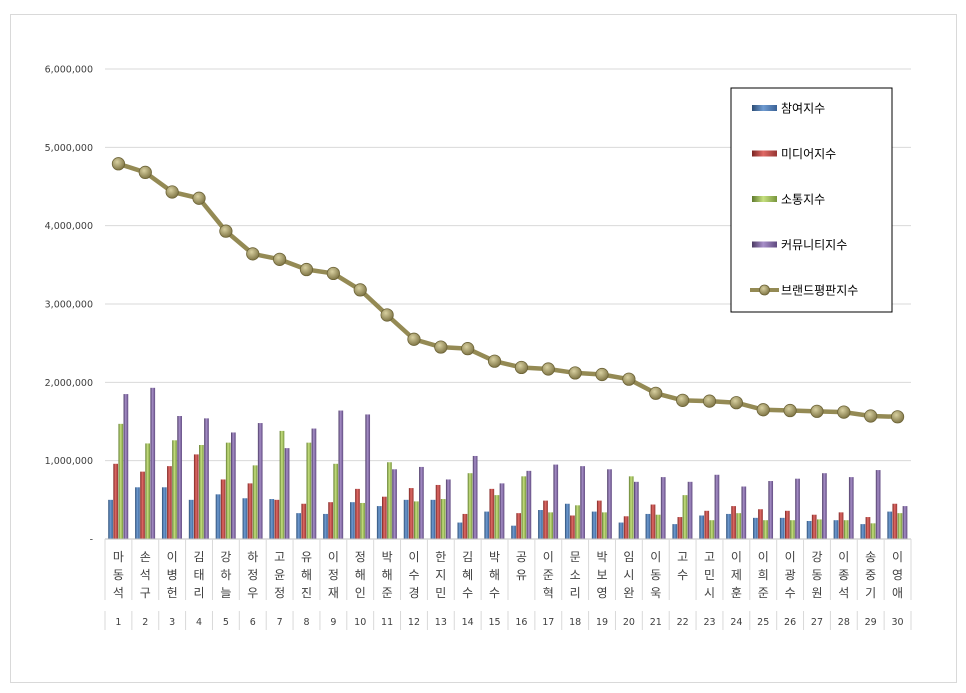 This screenshot has height=693, width=966. What do you see at coordinates (819, 291) in the screenshot?
I see `legend-label: 브랜드평판지수` at bounding box center [819, 291].